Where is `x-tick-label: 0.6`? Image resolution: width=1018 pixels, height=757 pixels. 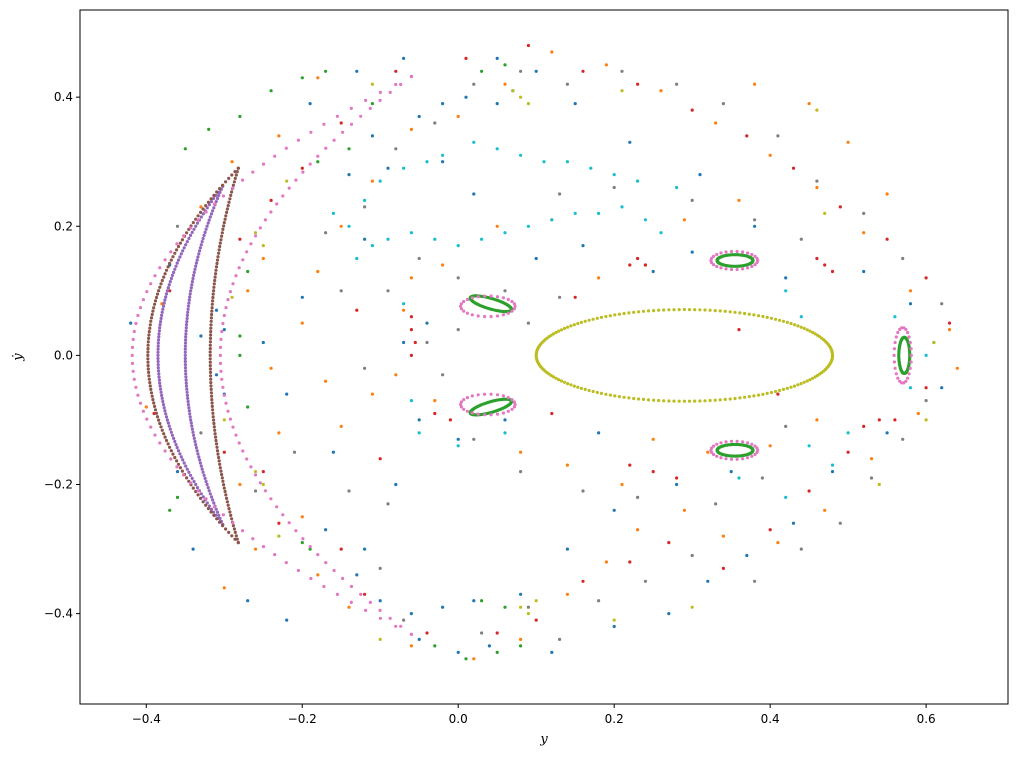 x-tick-label: 0.6 is located at coordinates (926, 719).